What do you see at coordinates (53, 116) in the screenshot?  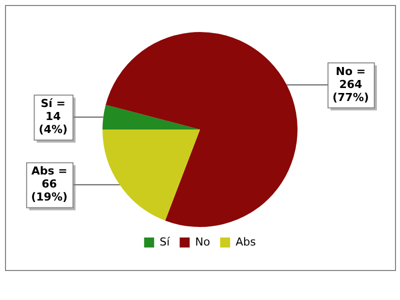 I see `data-label: Sí = 14 (4%)` at bounding box center [53, 116].